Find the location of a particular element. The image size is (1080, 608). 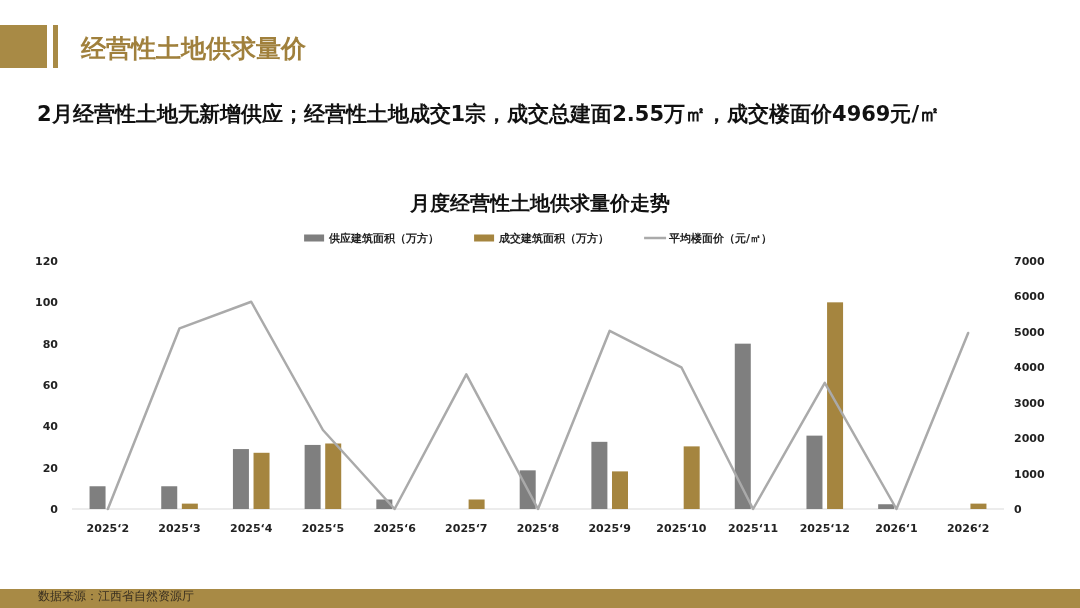

x-tick-label: 2025‘12 is located at coordinates (824, 528).